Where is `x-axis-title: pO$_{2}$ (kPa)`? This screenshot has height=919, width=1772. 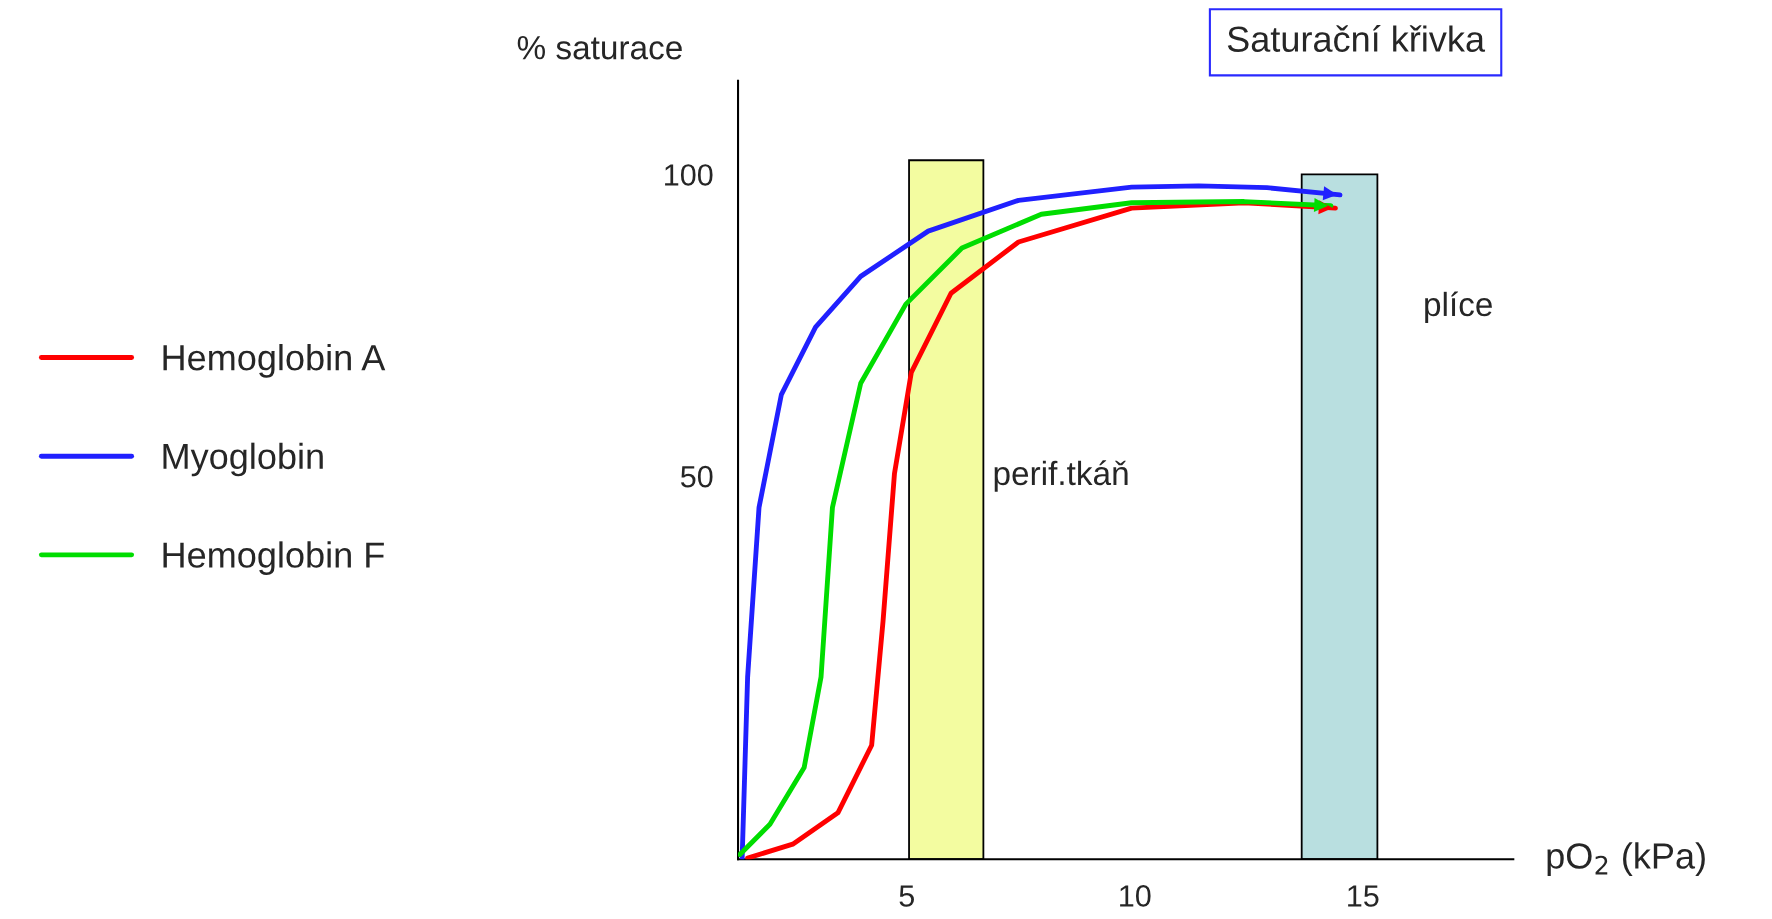
x-axis-title: pO$_{2}$ (kPa) is located at coordinates (1626, 859).